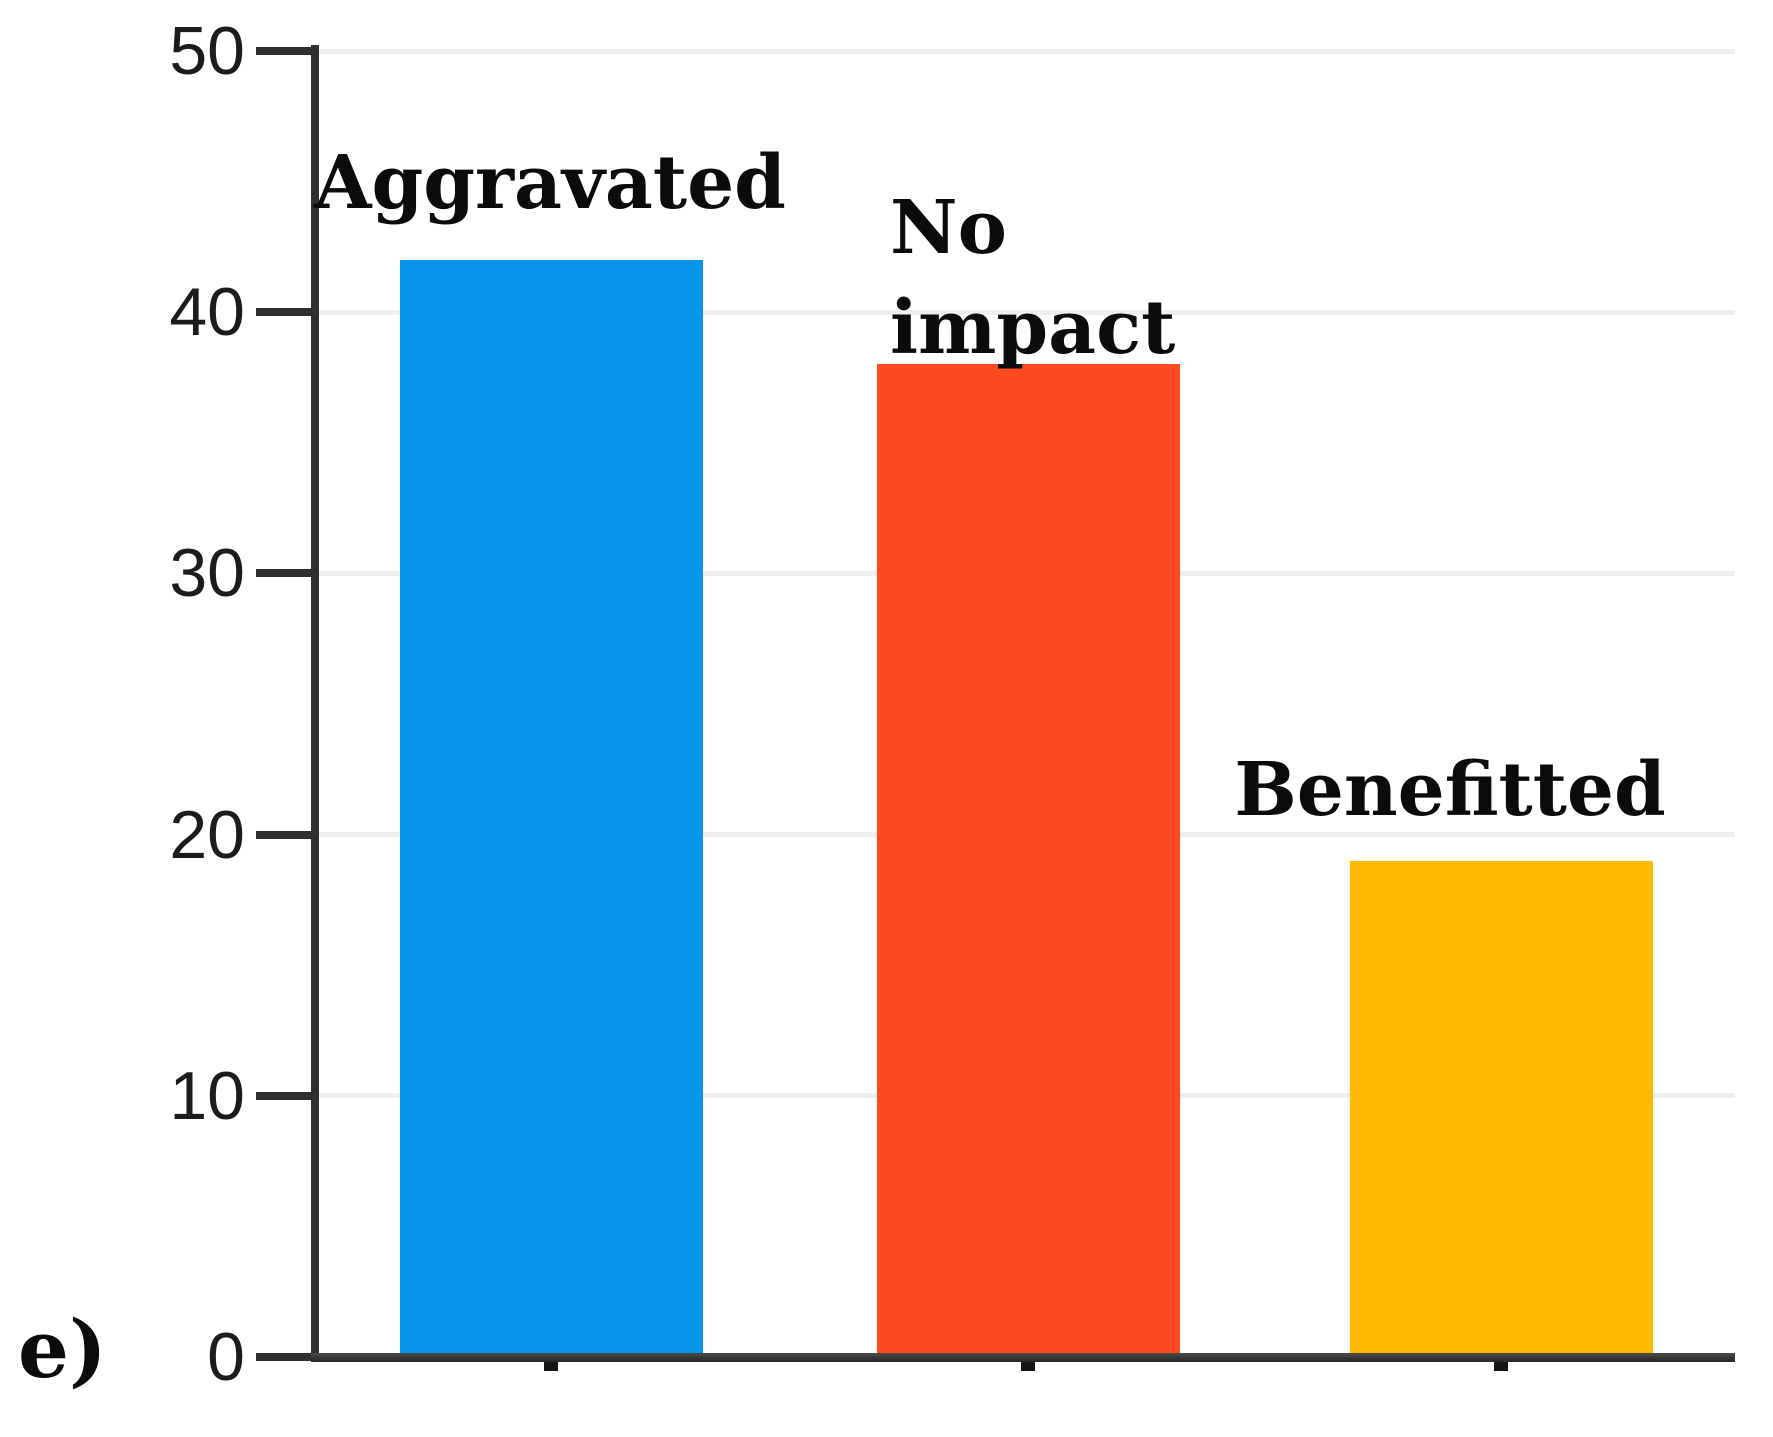 The height and width of the screenshot is (1437, 1773). What do you see at coordinates (1450, 790) in the screenshot?
I see `category-label-benefitted: Benefitted` at bounding box center [1450, 790].